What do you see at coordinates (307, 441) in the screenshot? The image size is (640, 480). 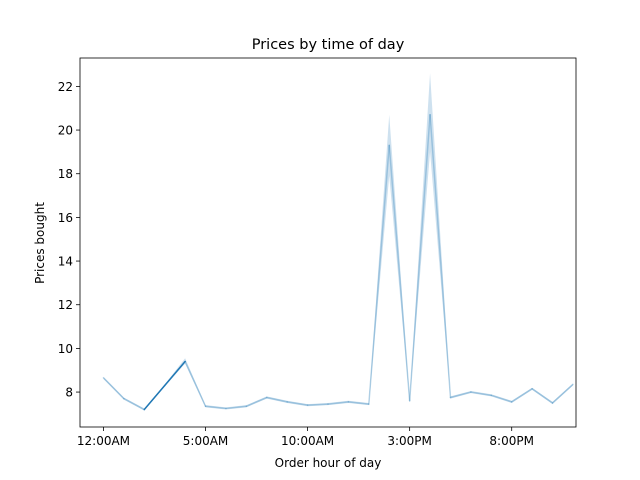 I see `x-tick-label: 10:00AM` at bounding box center [307, 441].